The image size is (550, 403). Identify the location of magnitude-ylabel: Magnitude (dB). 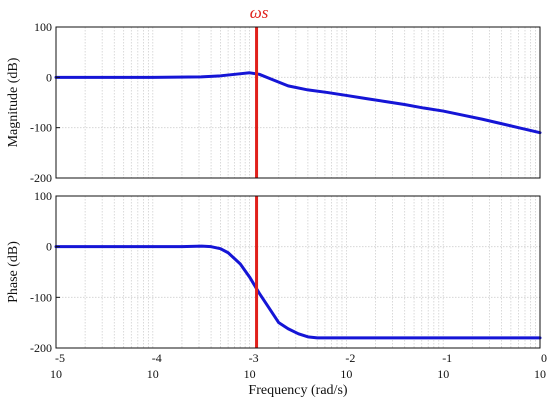
(13, 102).